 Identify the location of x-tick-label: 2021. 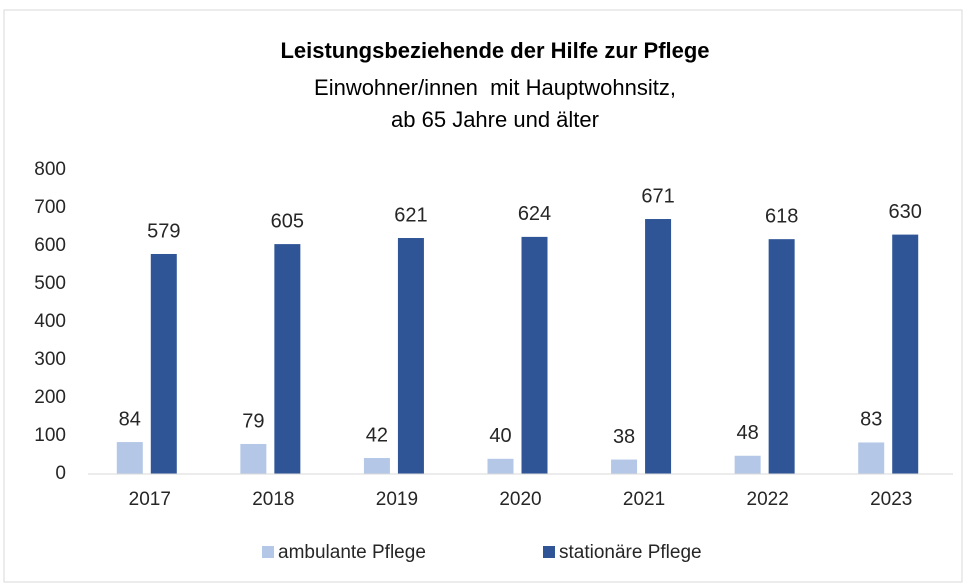
(644, 499).